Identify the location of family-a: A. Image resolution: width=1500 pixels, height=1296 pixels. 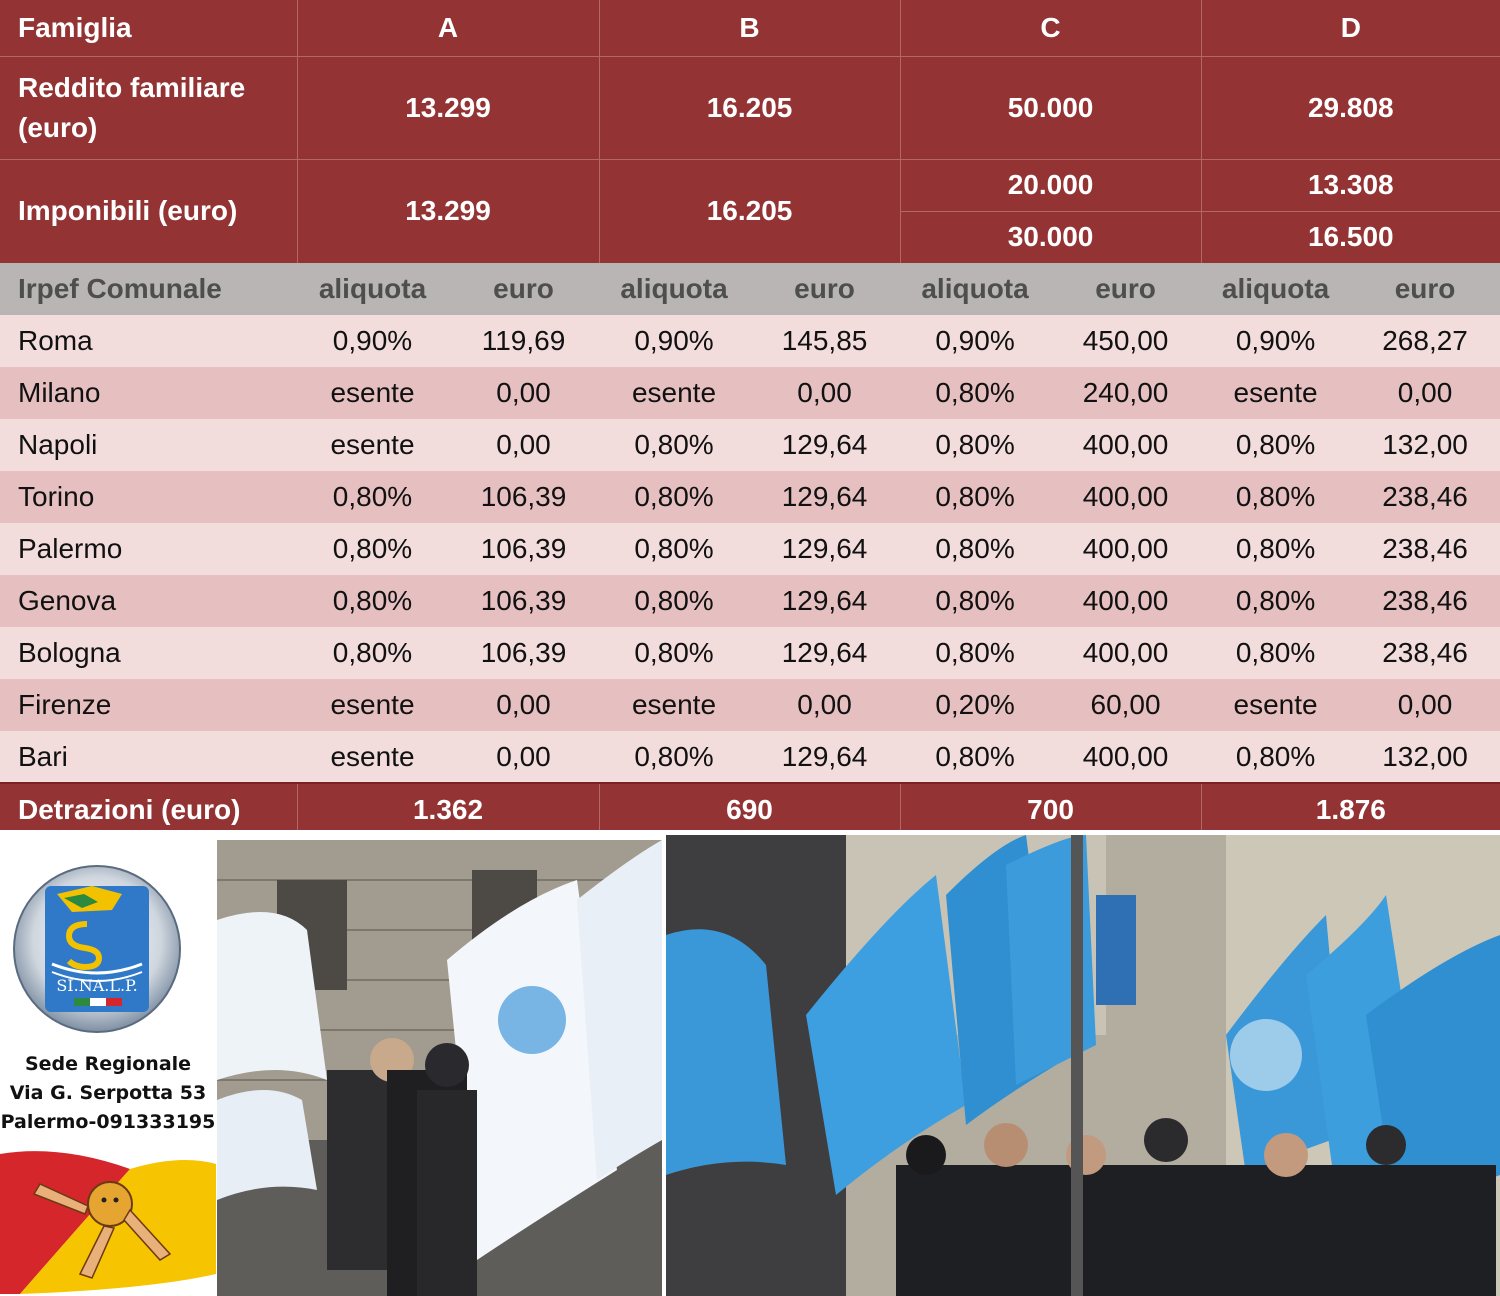
(448, 28).